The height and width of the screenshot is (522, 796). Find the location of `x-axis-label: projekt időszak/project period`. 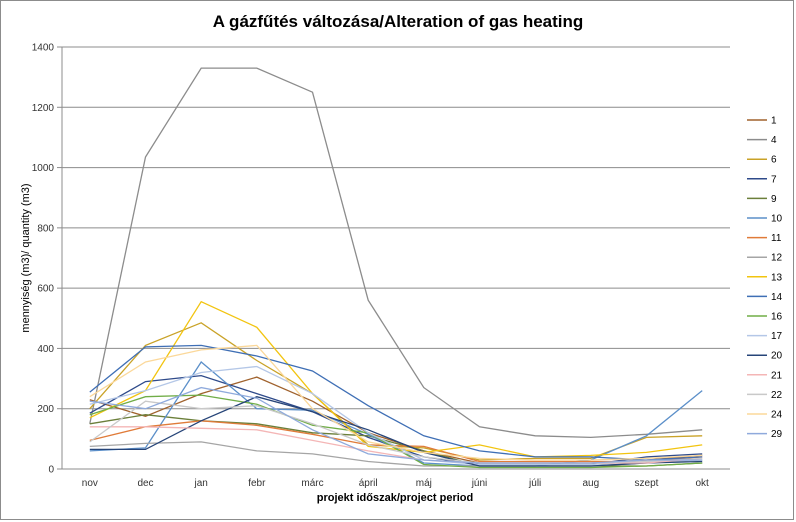

x-axis-label: projekt időszak/project period is located at coordinates (395, 498).